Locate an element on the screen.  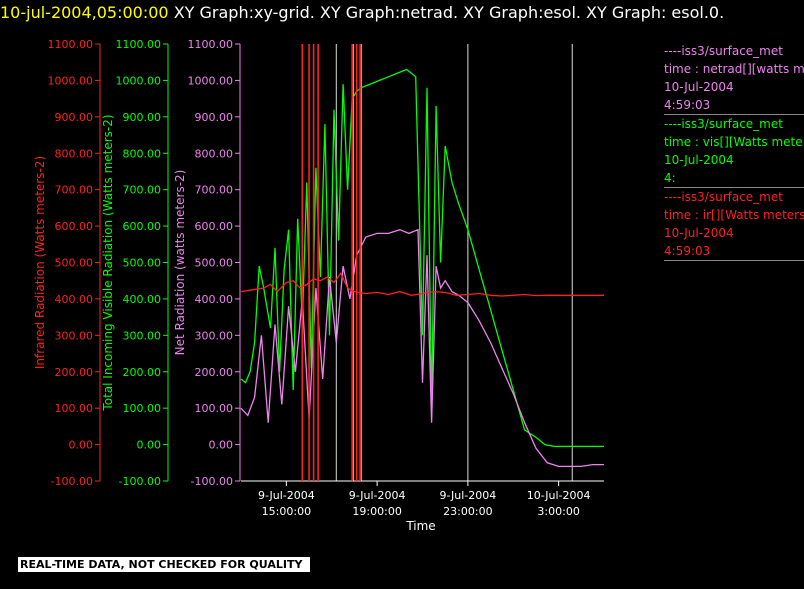
net-y-tick-label: 0.00 is located at coordinates (221, 445).